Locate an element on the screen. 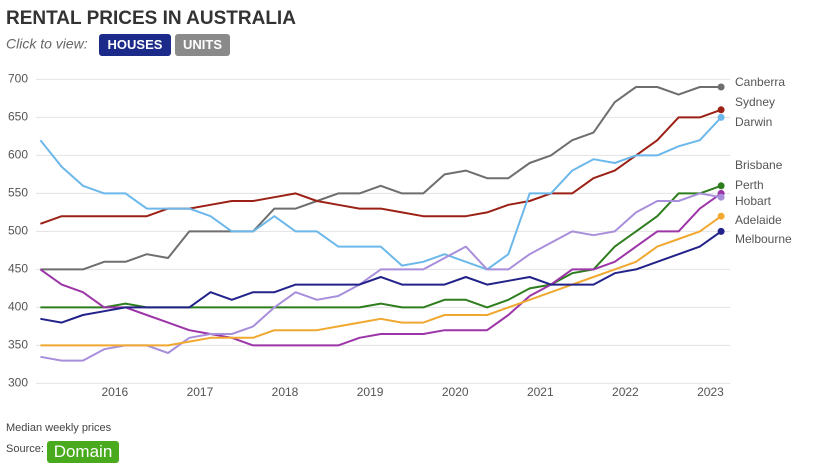  series-label: Brisbane is located at coordinates (759, 165).